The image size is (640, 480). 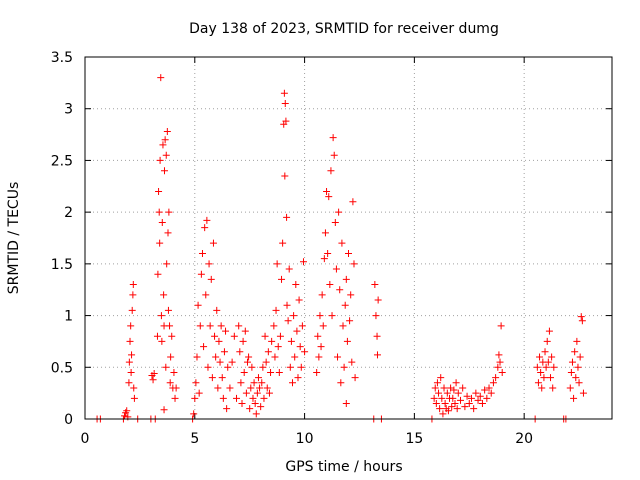 What do you see at coordinates (414, 439) in the screenshot?
I see `x-tick-label: 15` at bounding box center [414, 439].